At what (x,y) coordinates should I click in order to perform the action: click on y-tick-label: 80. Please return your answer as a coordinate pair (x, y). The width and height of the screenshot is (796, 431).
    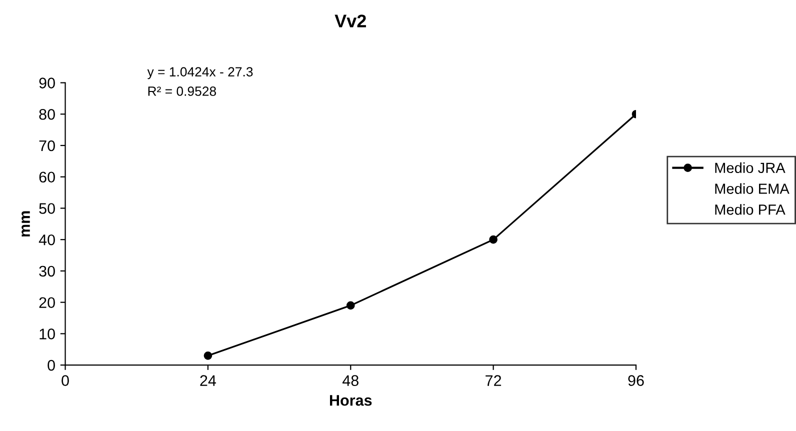
    Looking at the image, I should click on (47, 114).